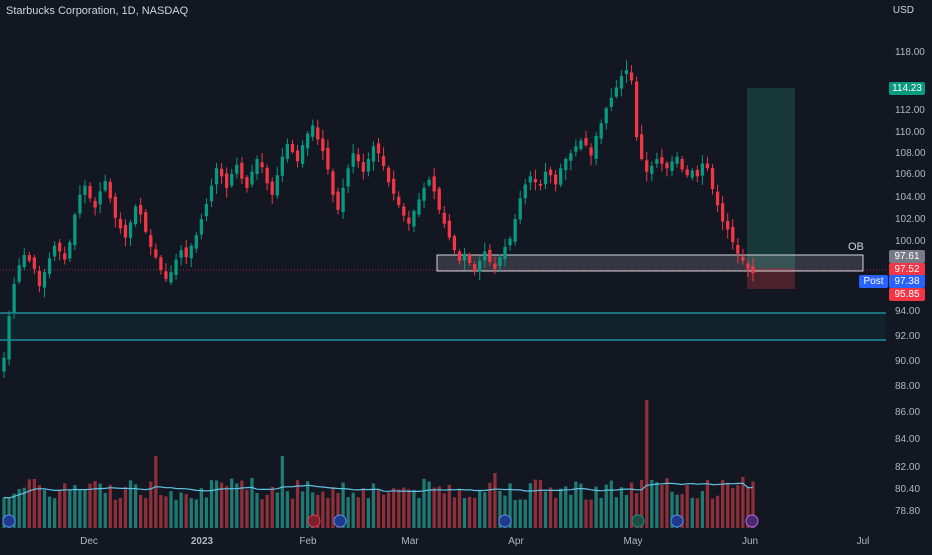 Image resolution: width=932 pixels, height=555 pixels. Describe the element at coordinates (903, 10) in the screenshot. I see `currency-label: USD` at that location.